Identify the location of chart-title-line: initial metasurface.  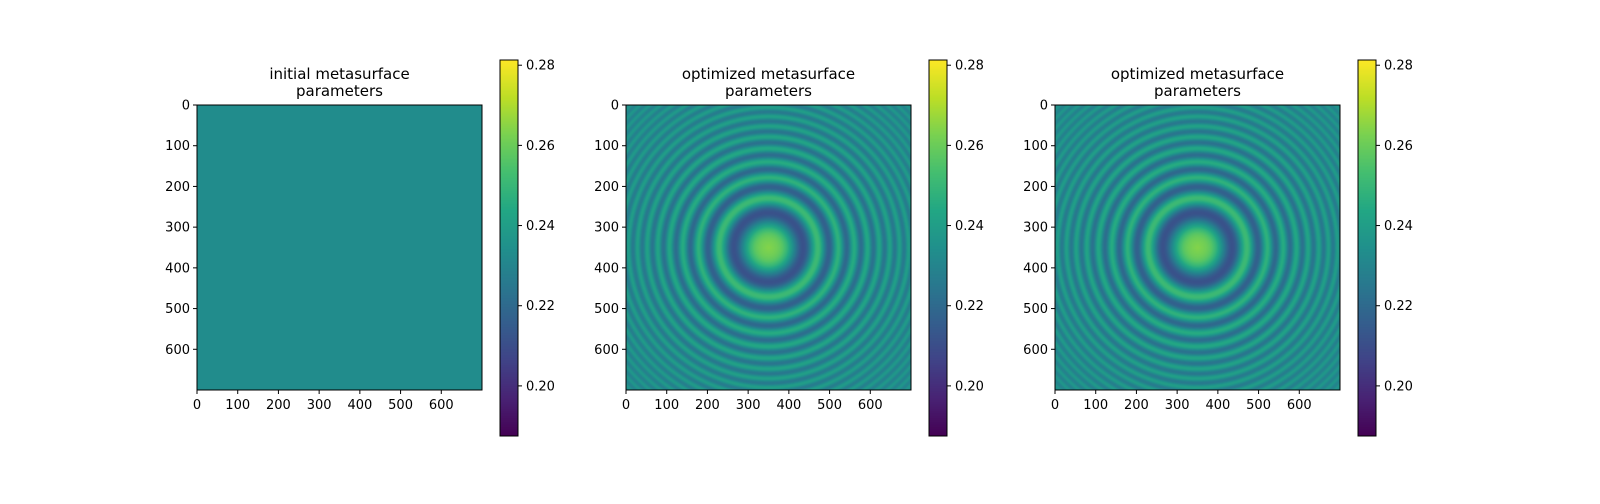
(339, 74).